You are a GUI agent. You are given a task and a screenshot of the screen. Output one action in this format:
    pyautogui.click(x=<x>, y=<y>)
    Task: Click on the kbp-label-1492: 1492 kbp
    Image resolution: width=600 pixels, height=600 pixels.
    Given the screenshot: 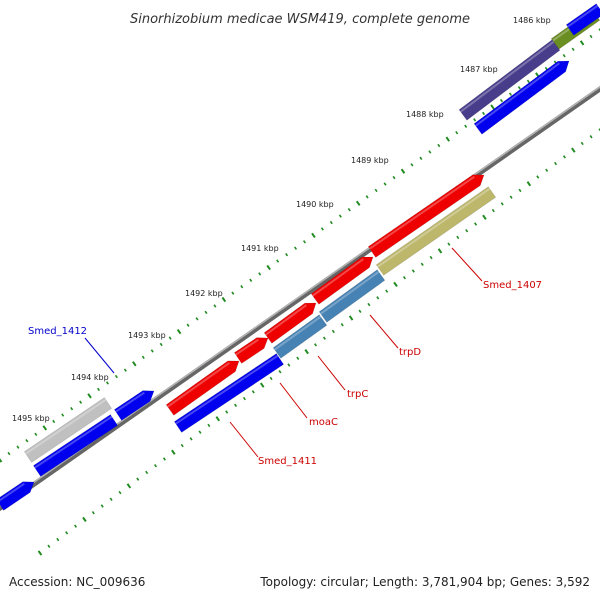 What is the action you would take?
    pyautogui.click(x=204, y=293)
    